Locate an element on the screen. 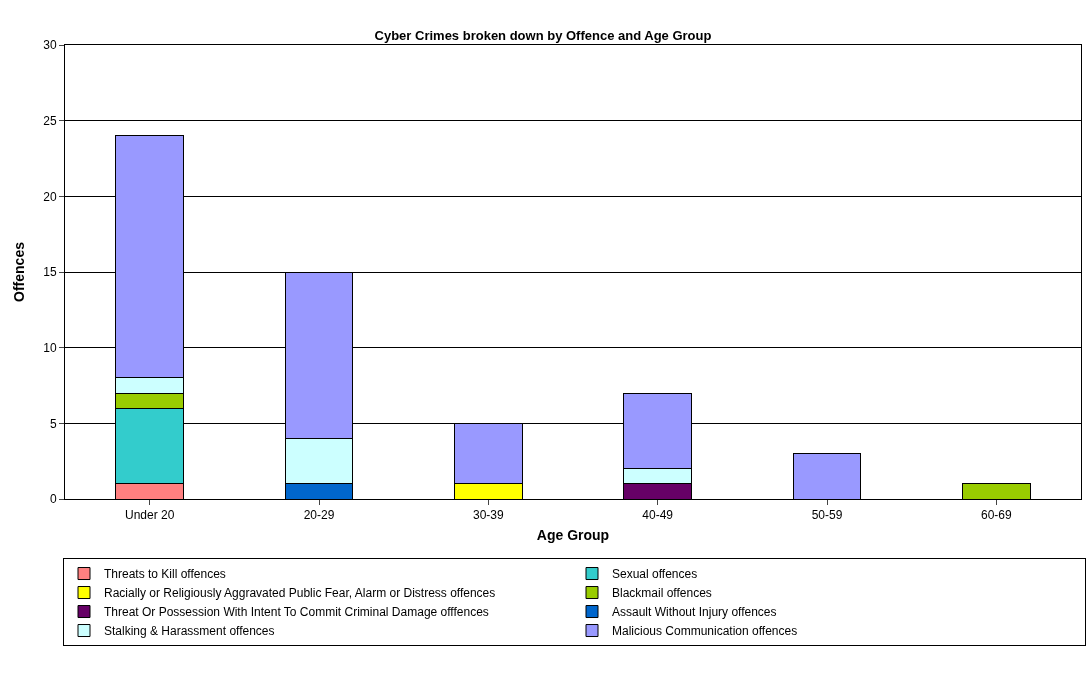 Image resolution: width=1086 pixels, height=689 pixels. y-tick-label: 10 is located at coordinates (50, 347).